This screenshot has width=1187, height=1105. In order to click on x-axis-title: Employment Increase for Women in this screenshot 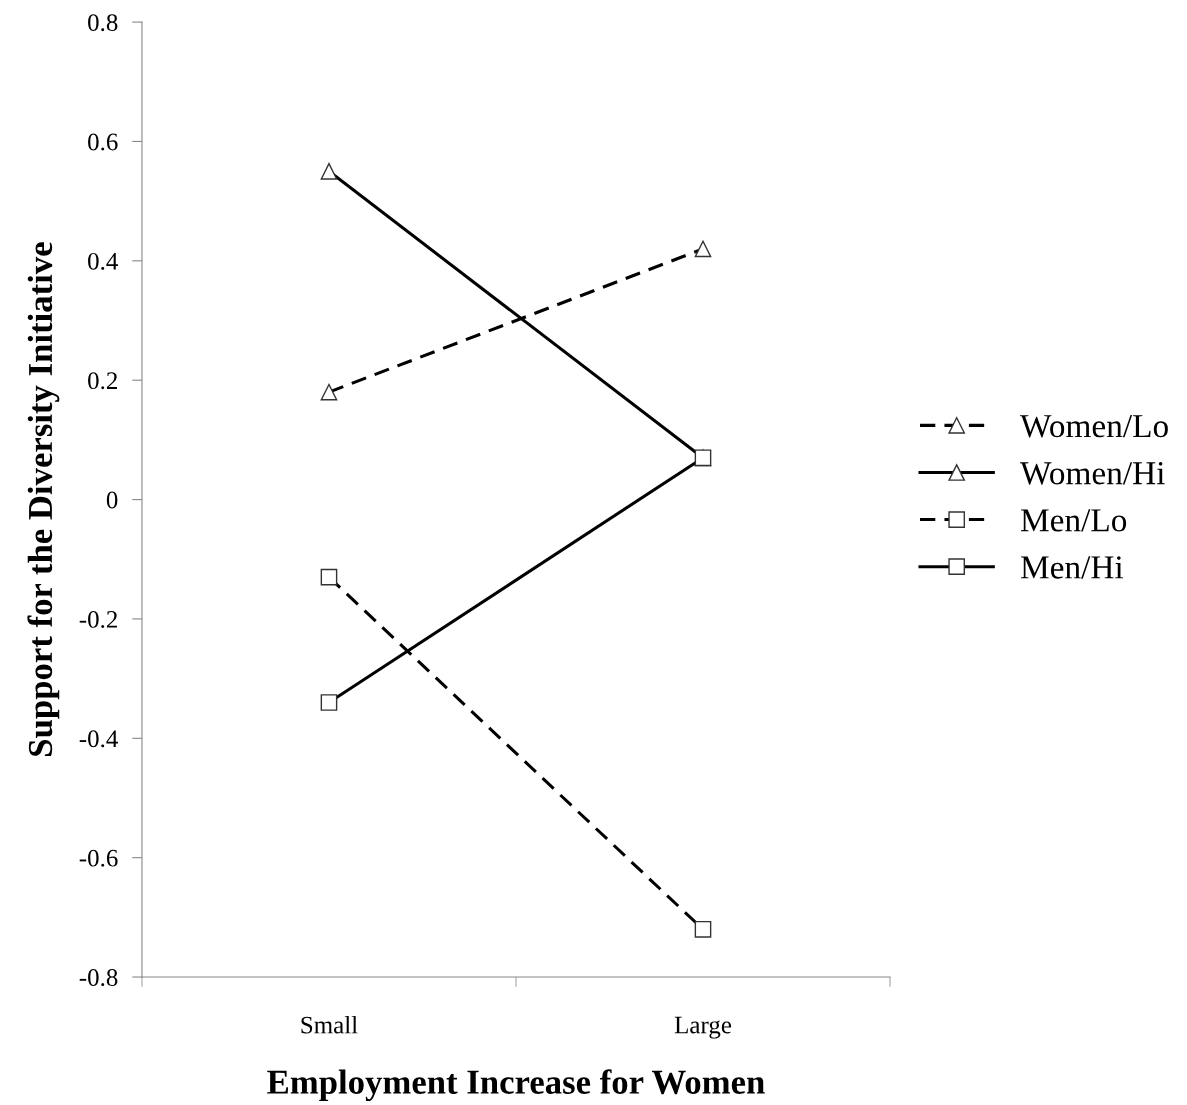, I will do `click(516, 1085)`.